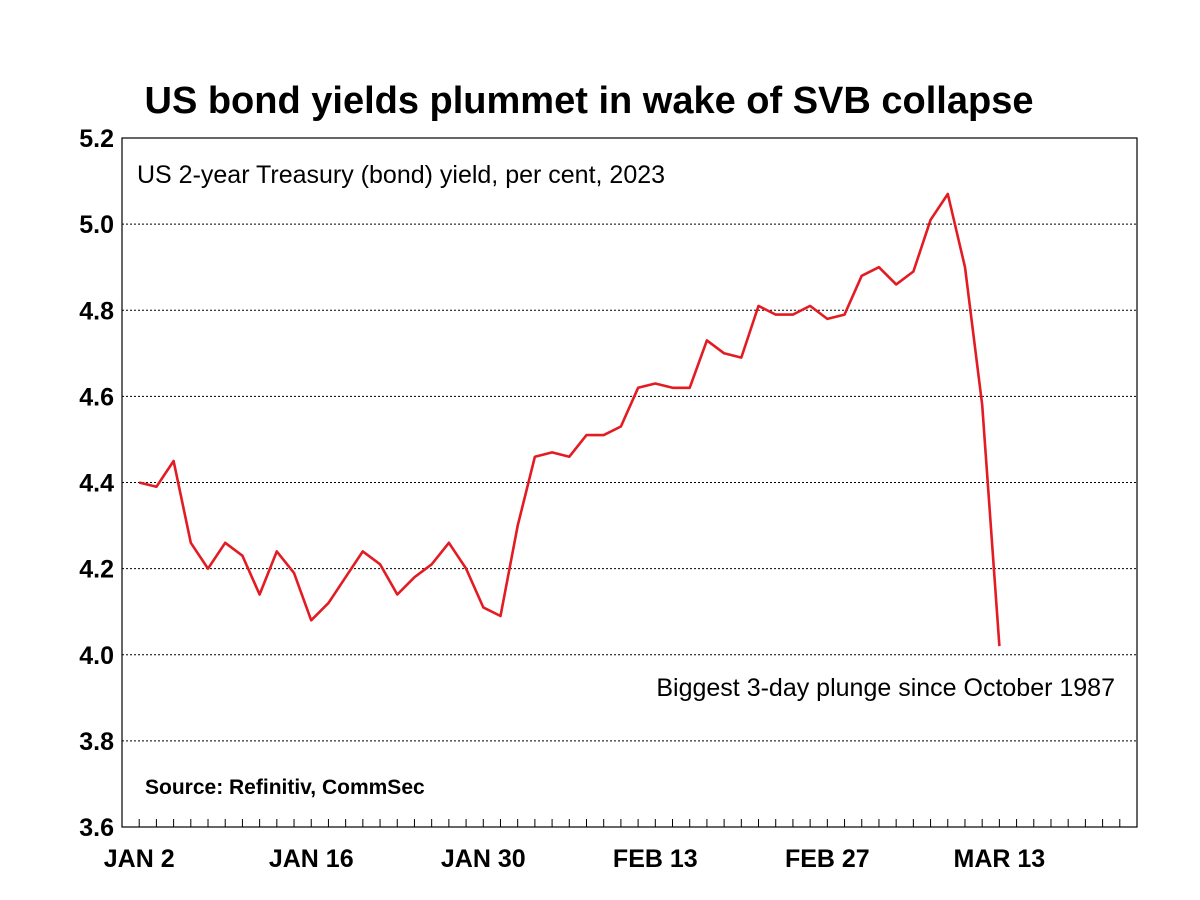 The height and width of the screenshot is (900, 1200). Describe the element at coordinates (655, 859) in the screenshot. I see `x-tick-label: FEB 13` at that location.